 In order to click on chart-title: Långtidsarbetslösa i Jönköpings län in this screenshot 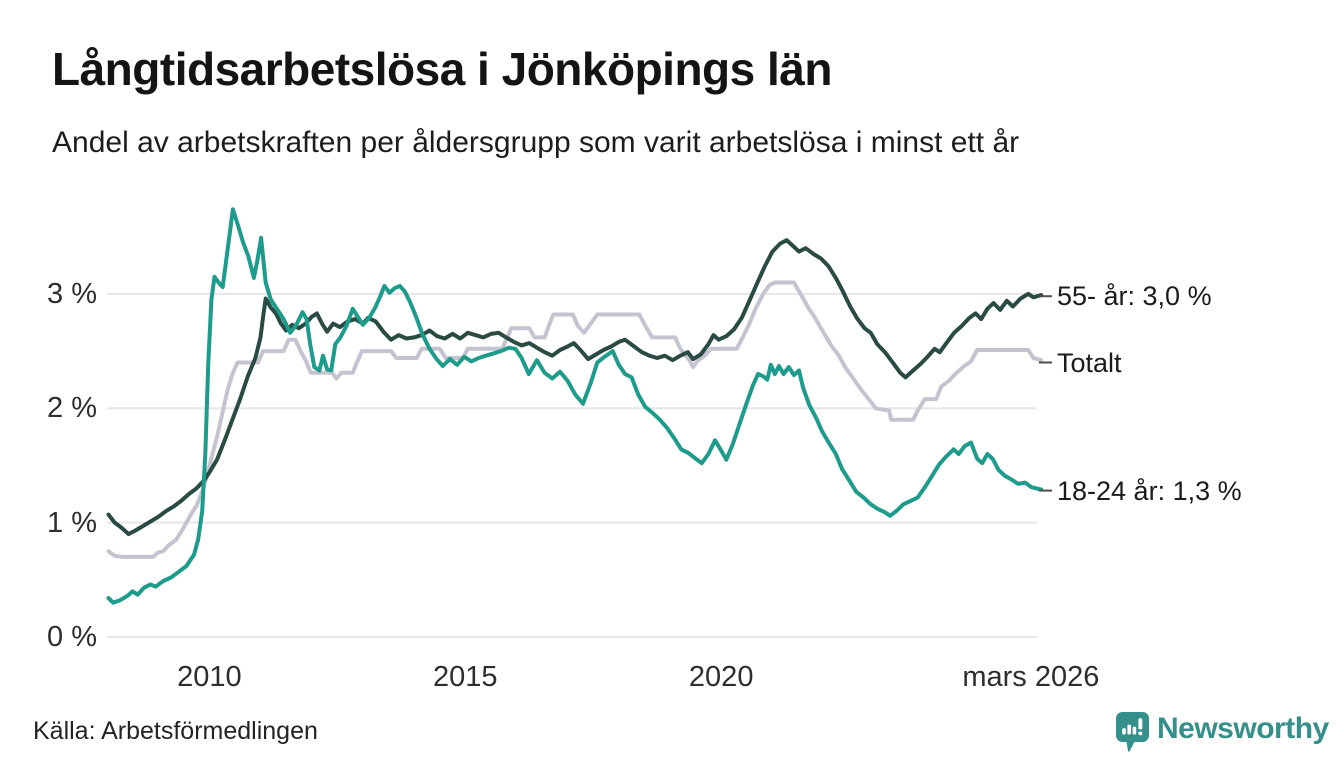, I will do `click(442, 69)`.